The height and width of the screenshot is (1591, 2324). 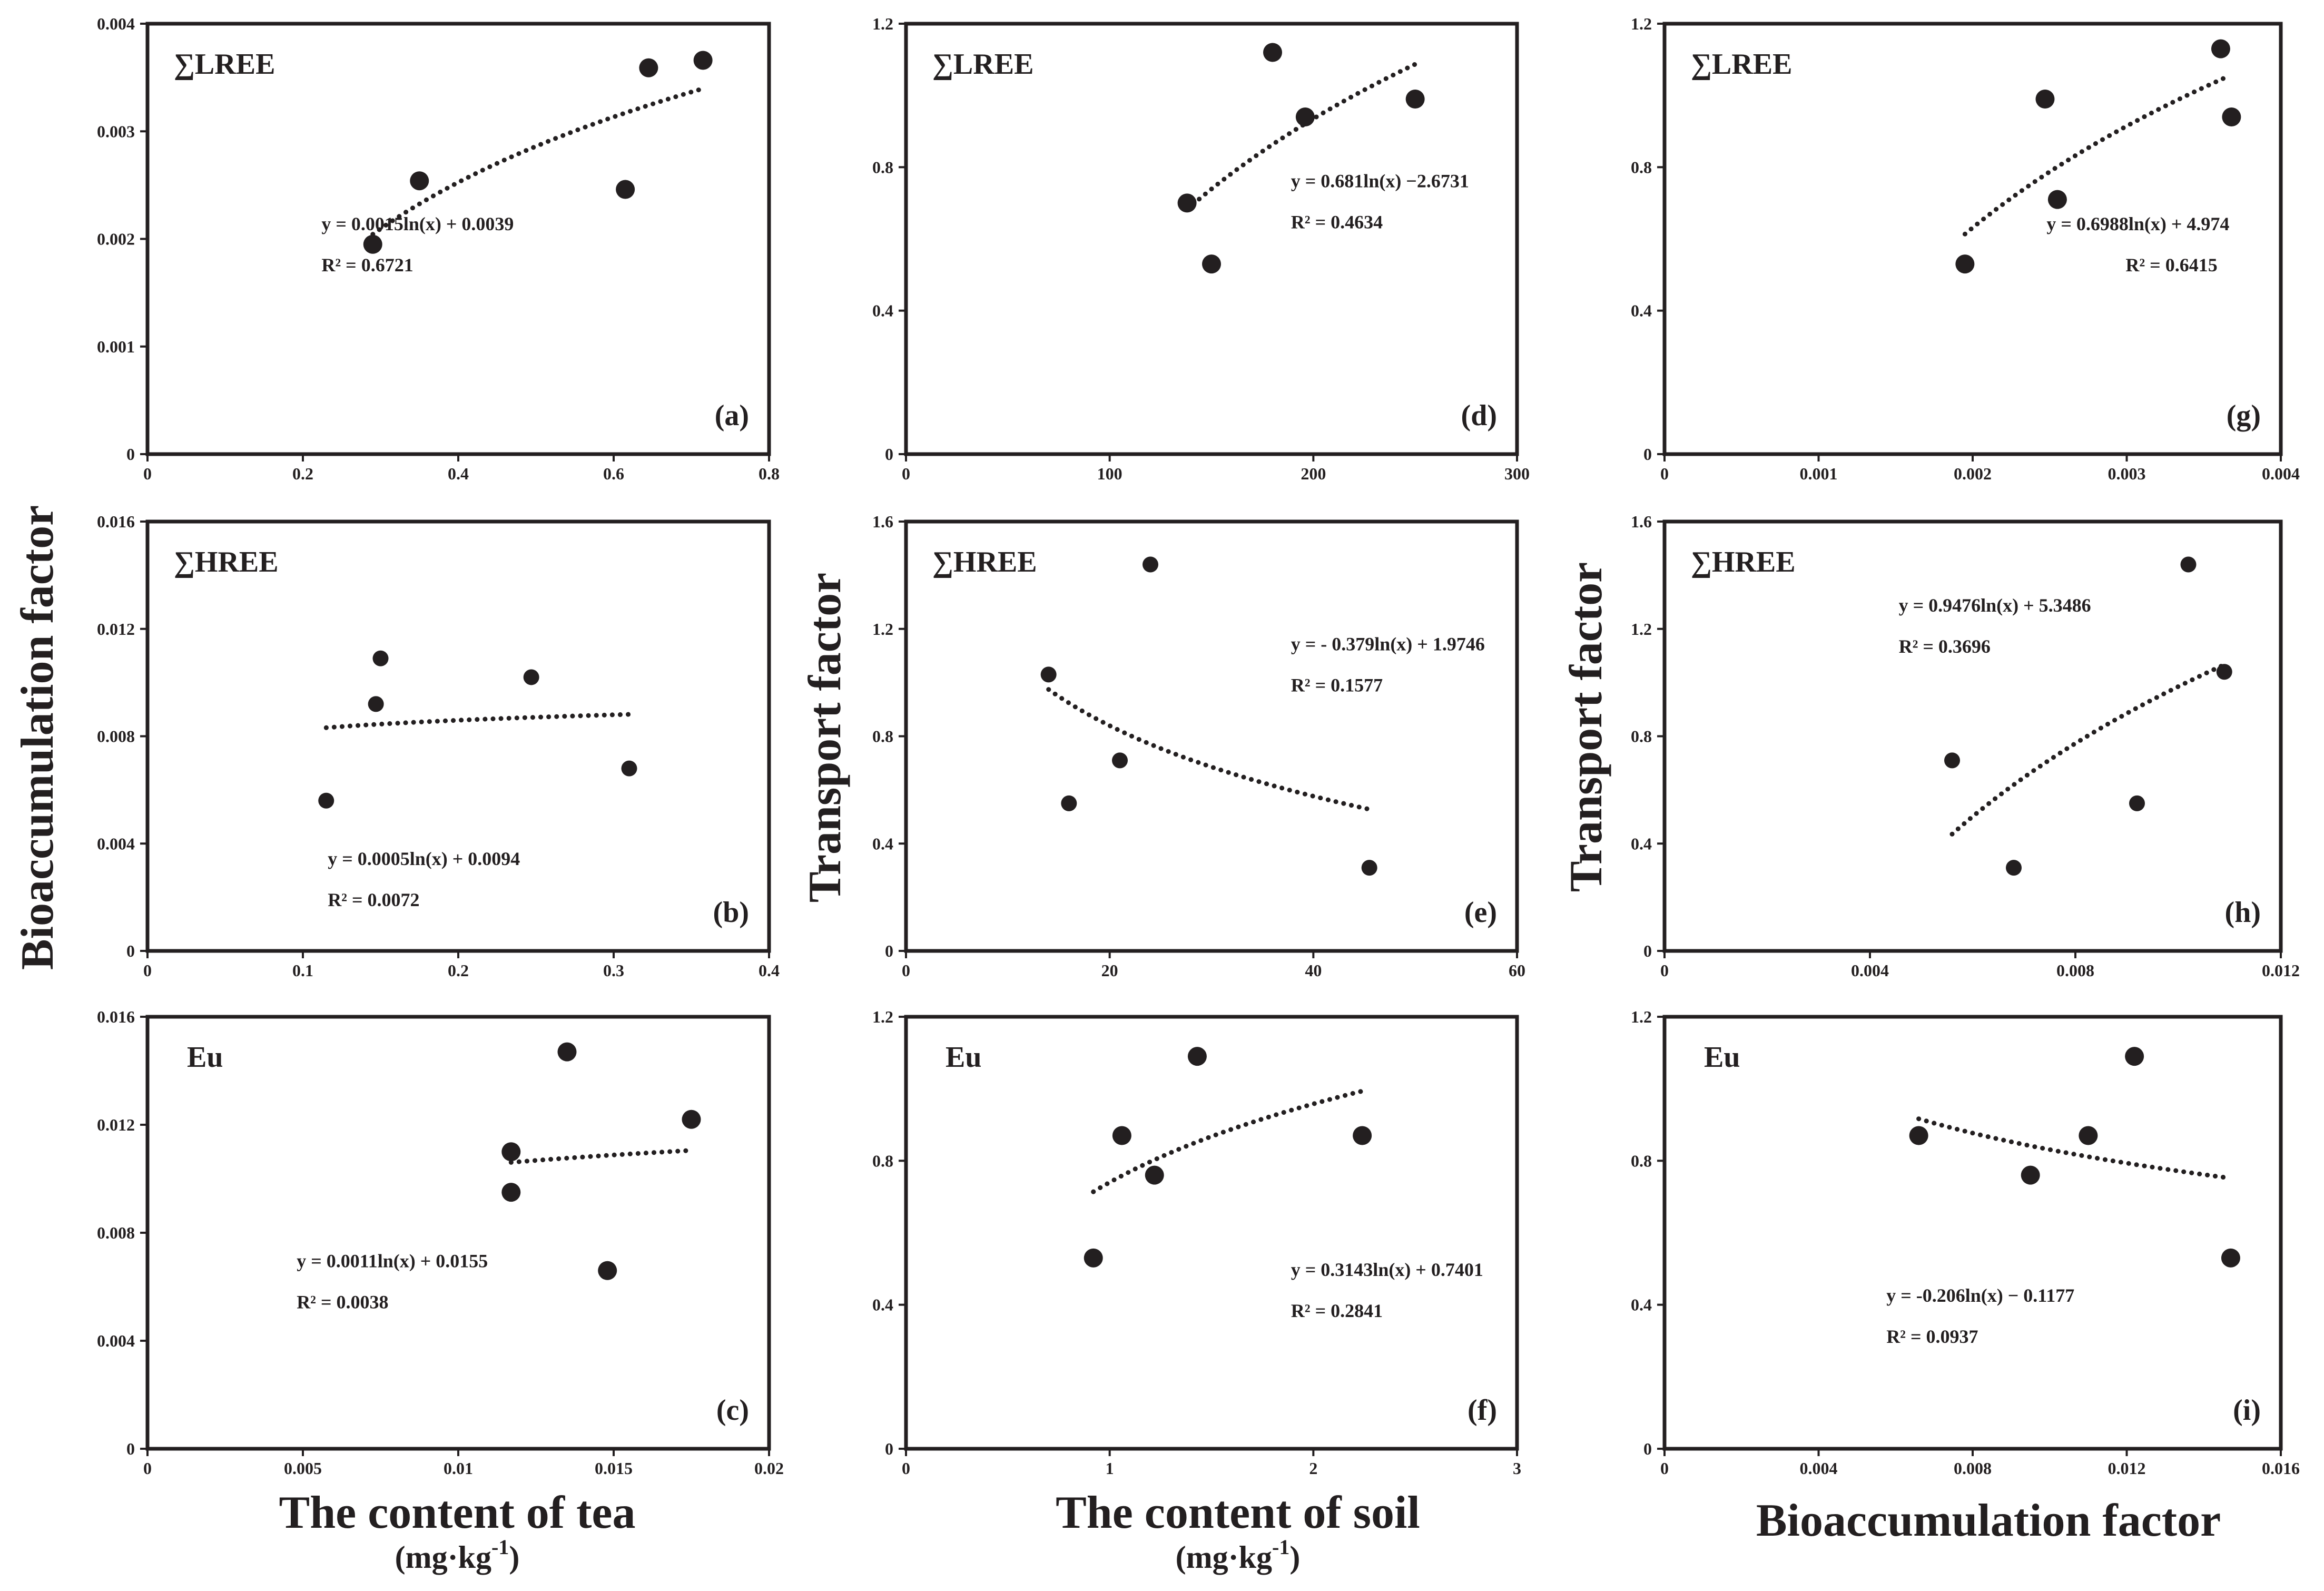 I want to click on plot-frame-f, so click(x=1211, y=1233).